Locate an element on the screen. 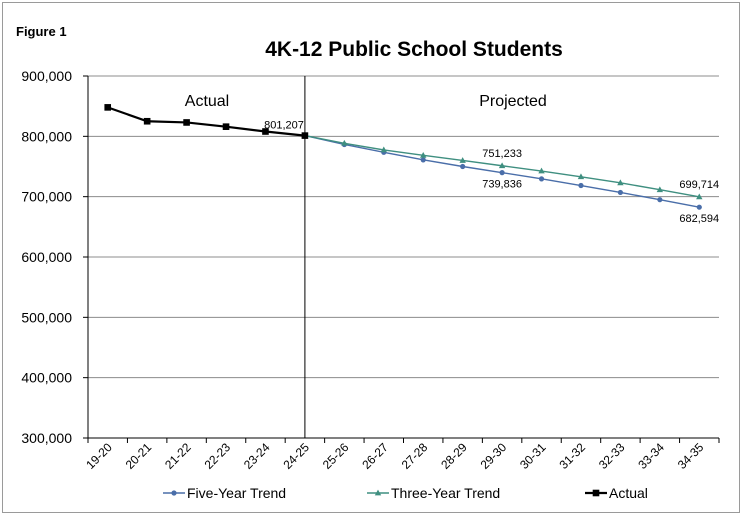  y-tick-label: 900,000 is located at coordinates (46, 76).